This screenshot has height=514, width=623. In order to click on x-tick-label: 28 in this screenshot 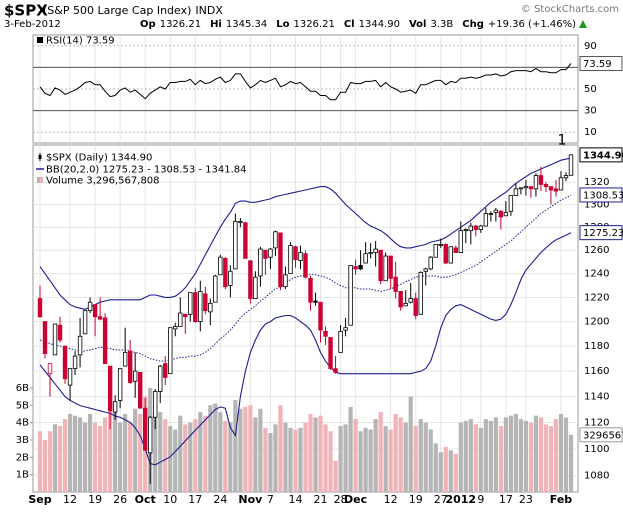, I will do `click(341, 499)`.